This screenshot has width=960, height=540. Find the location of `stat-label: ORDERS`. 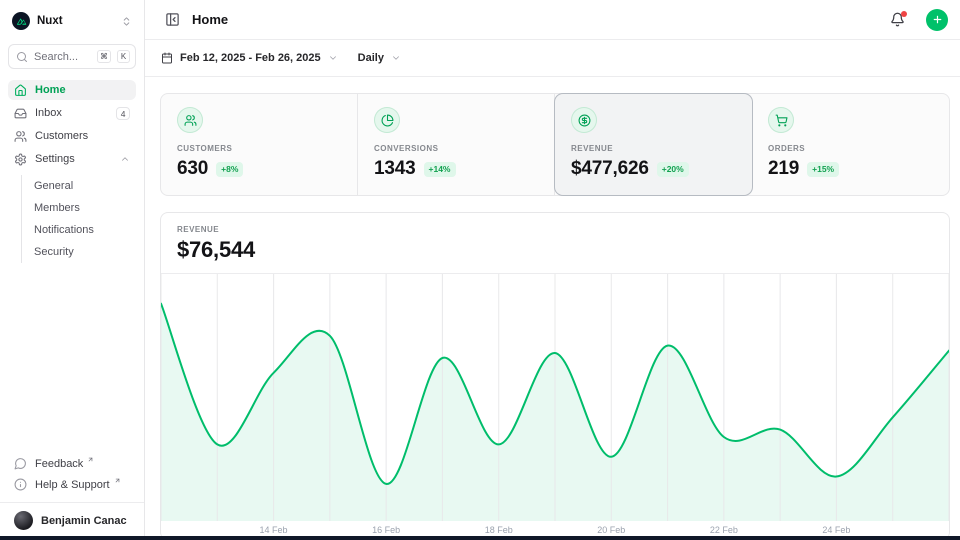

stat-label: ORDERS is located at coordinates (787, 148).